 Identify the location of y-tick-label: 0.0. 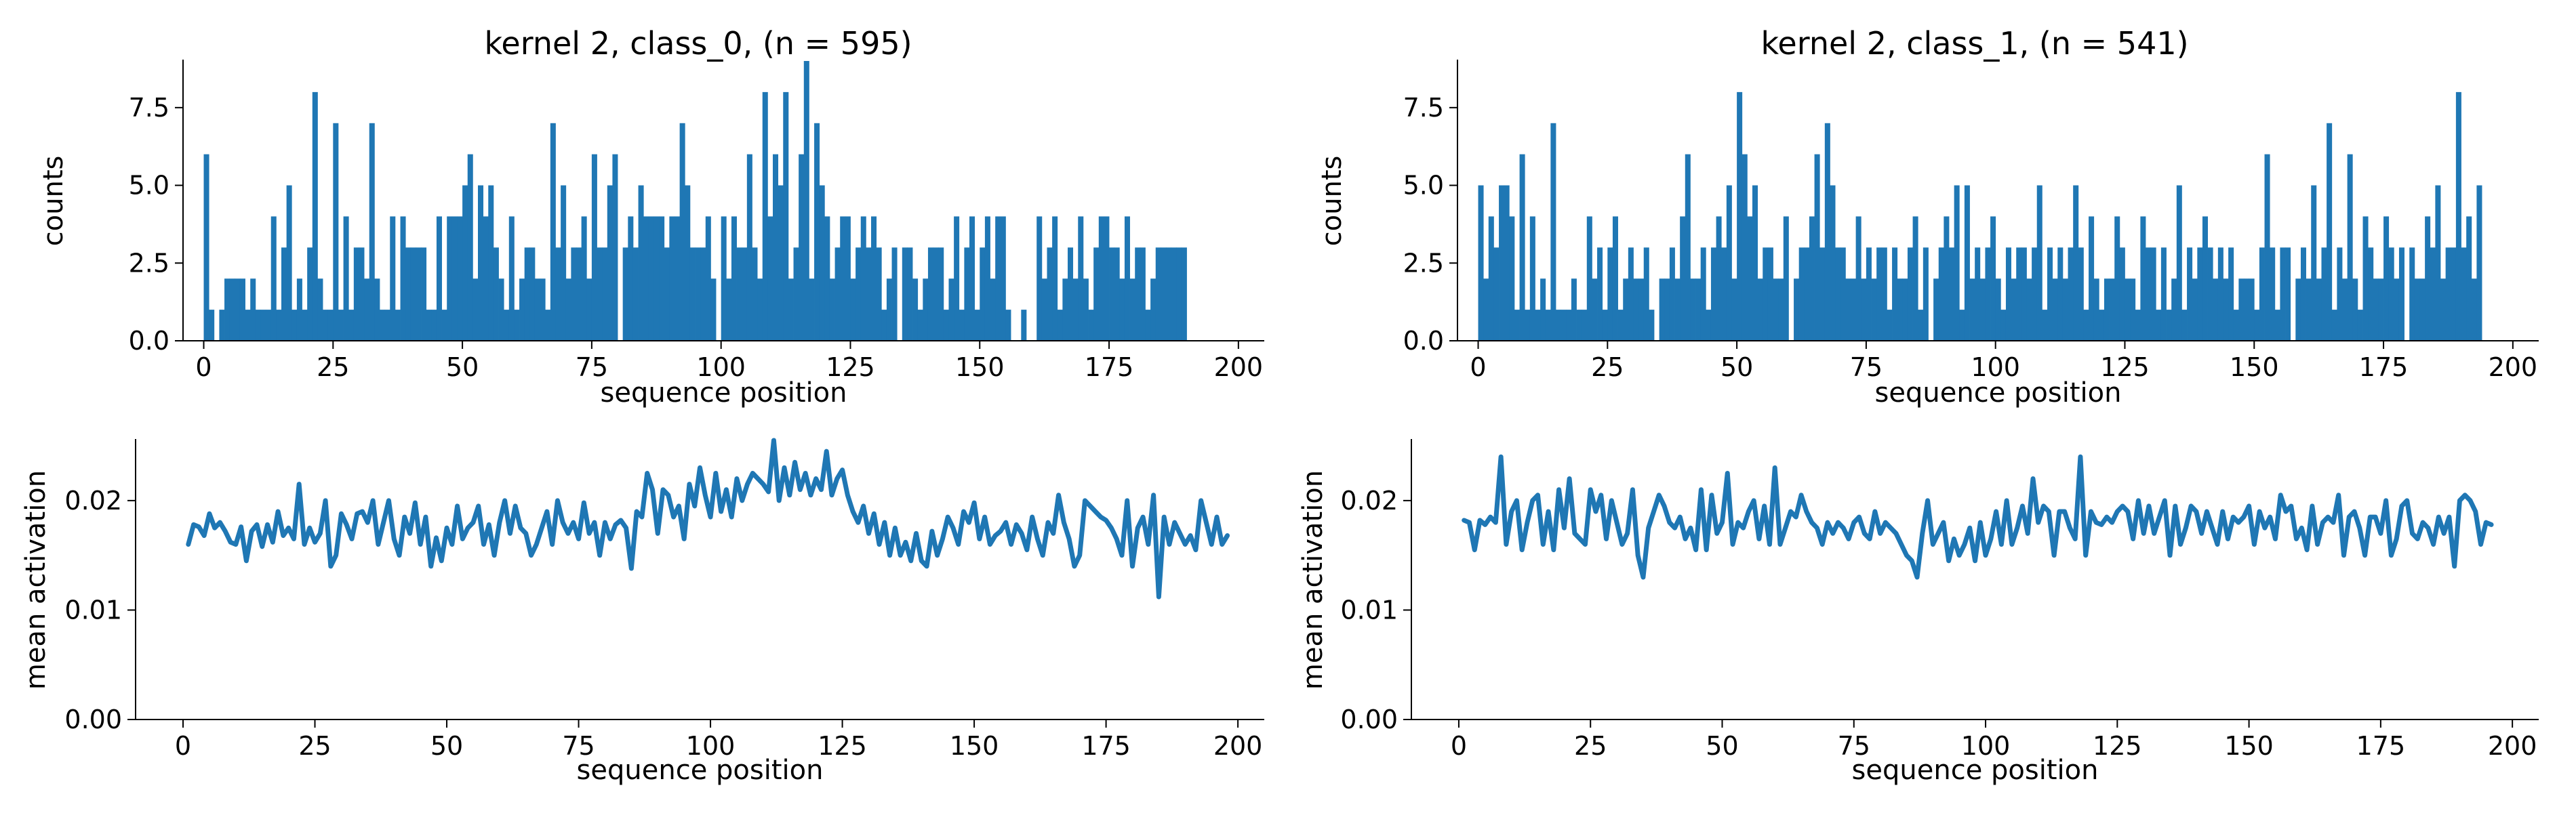
(149, 341).